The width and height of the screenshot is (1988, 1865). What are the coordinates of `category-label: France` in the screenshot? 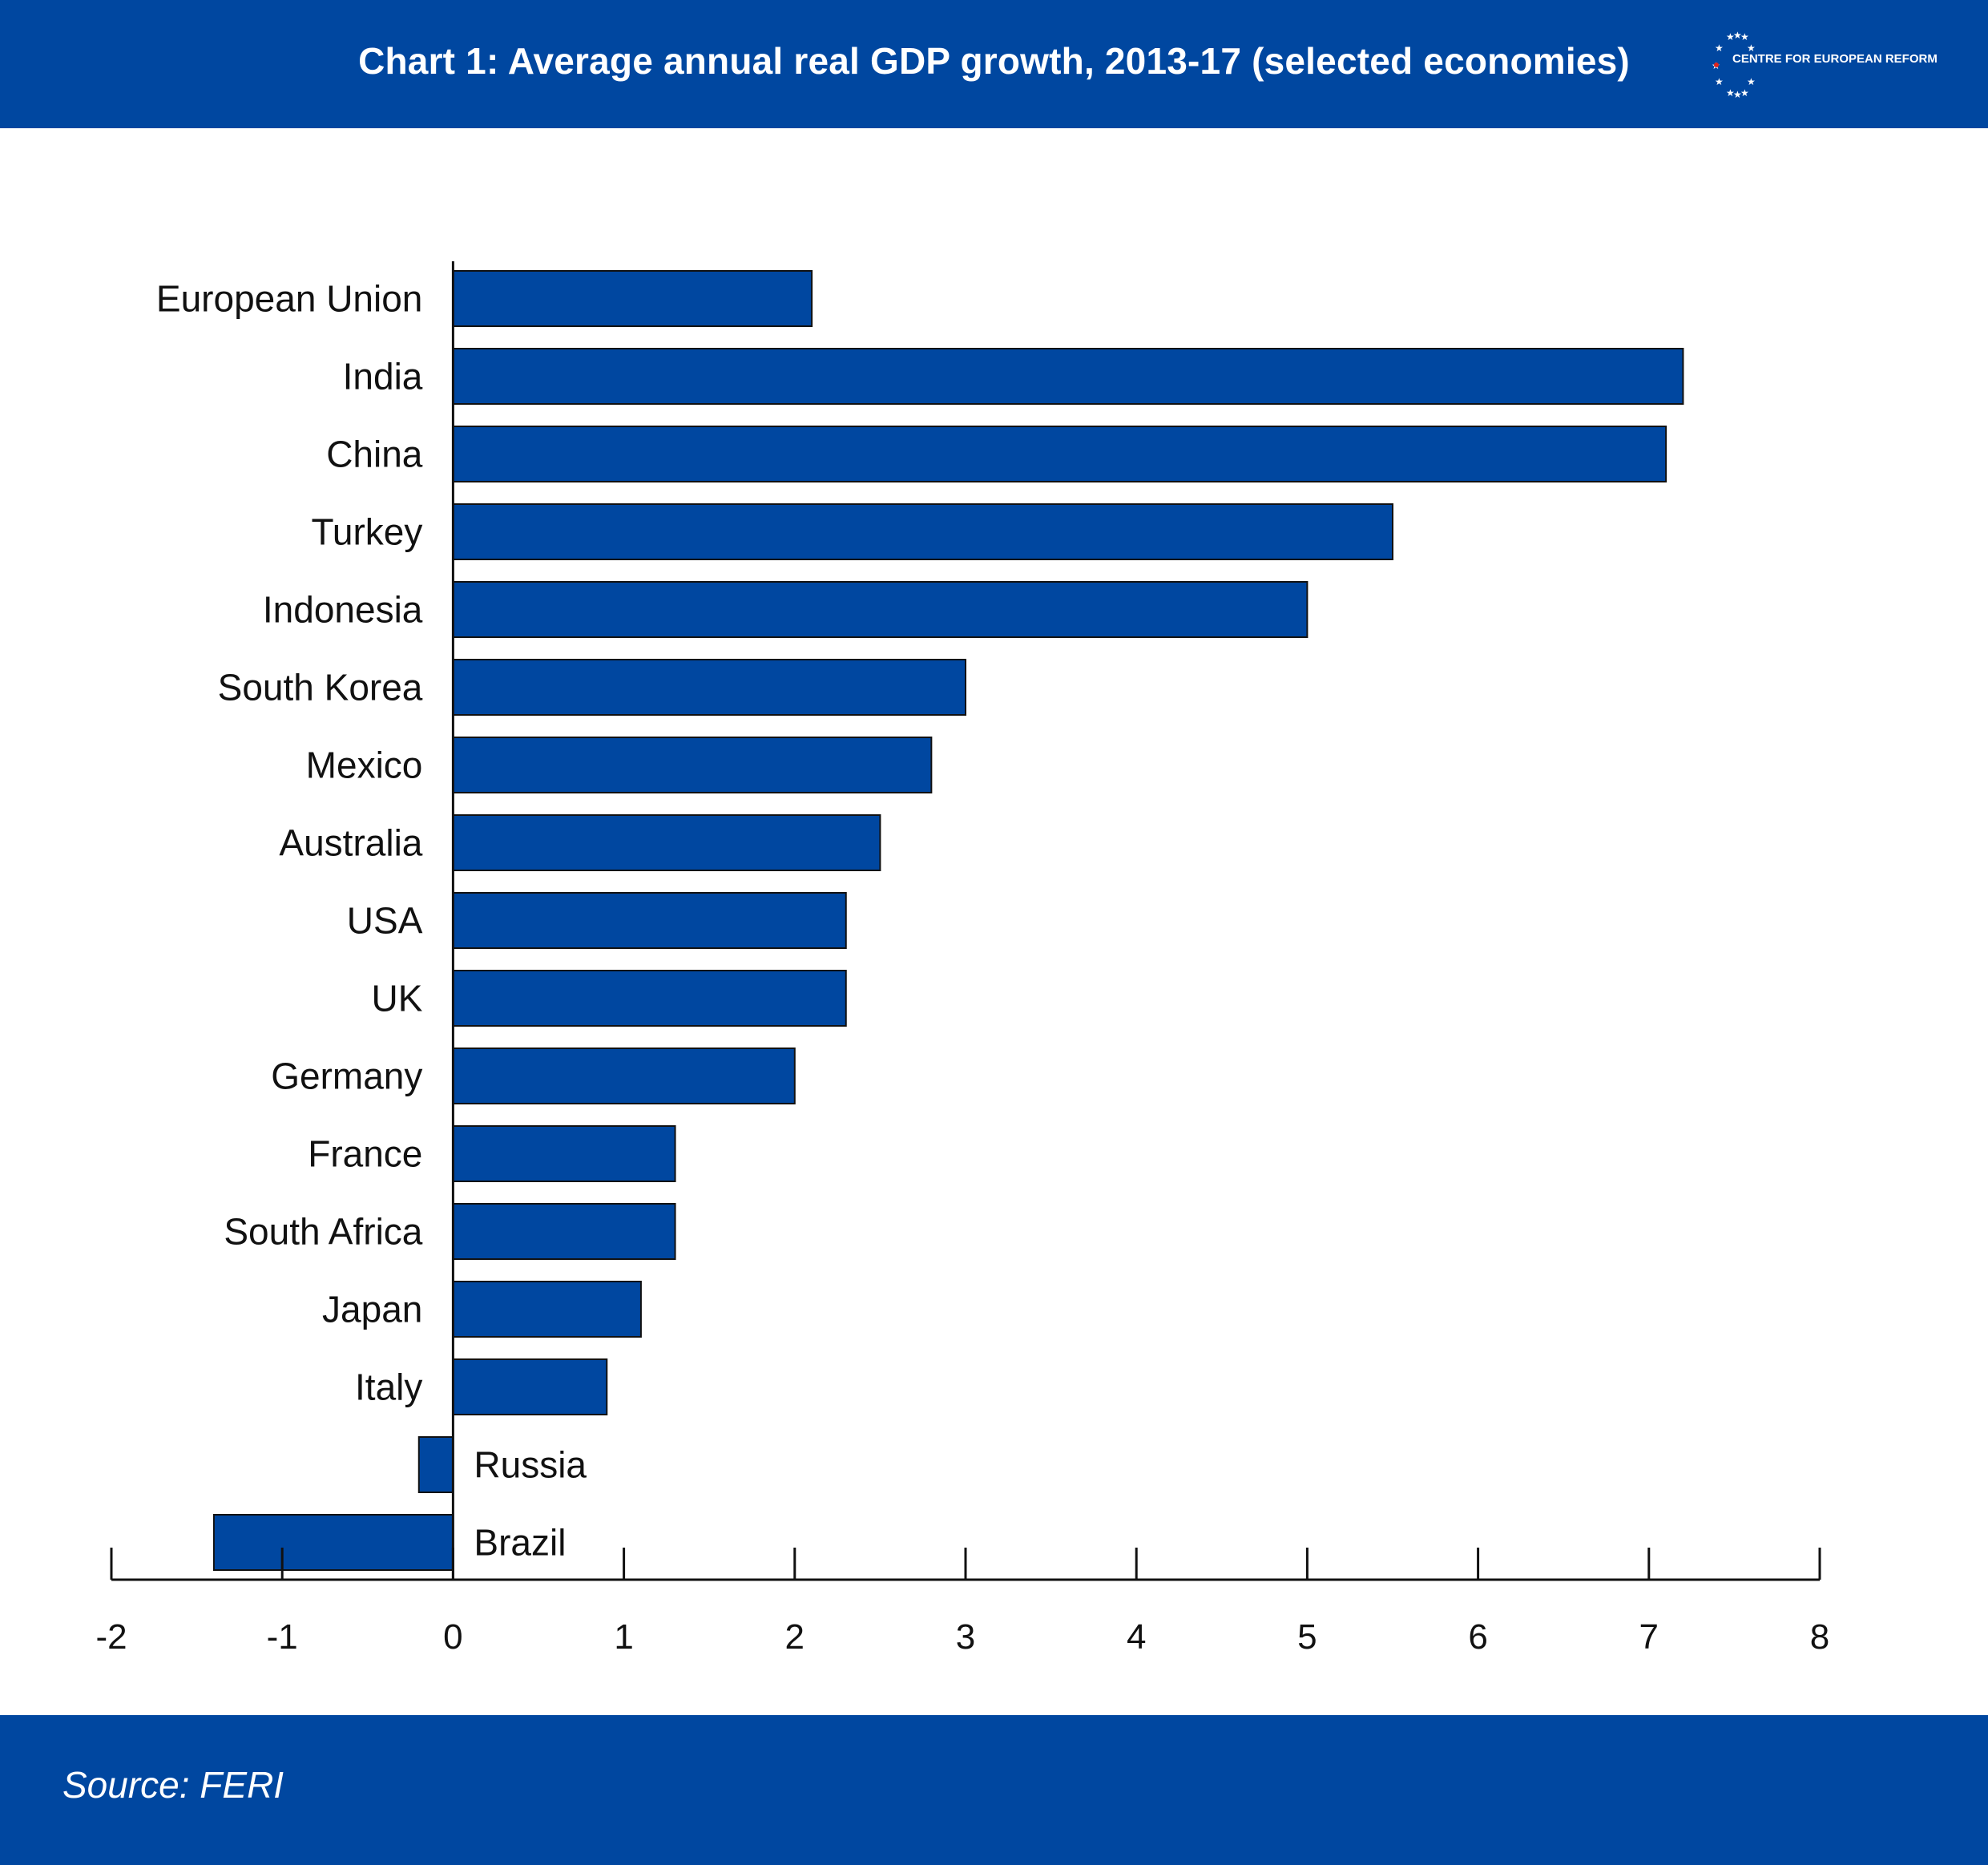 It's located at (365, 1154).